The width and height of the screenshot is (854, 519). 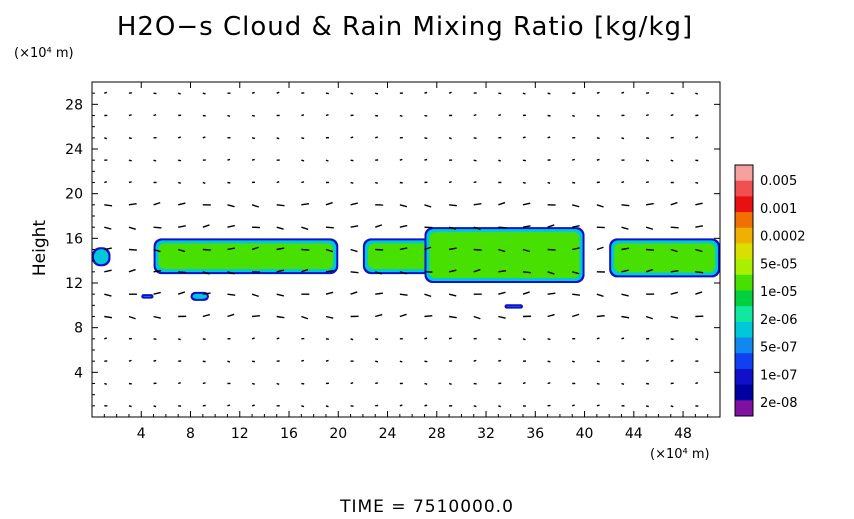 I want to click on y-tick-label: 12, so click(x=74, y=284).